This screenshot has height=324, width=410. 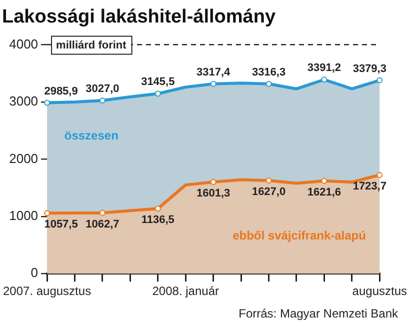 I want to click on y-tick-label: 3000, so click(x=23, y=101).